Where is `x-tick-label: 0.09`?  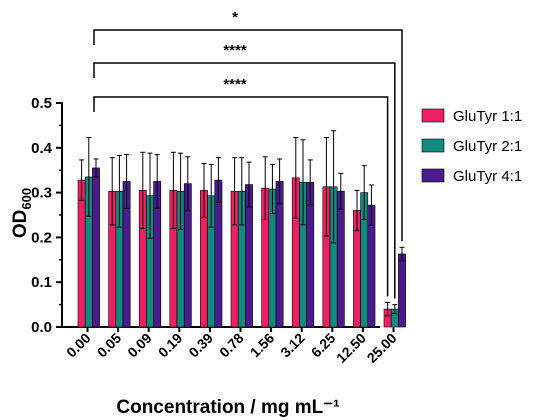
x-tick-label: 0.09 is located at coordinates (139, 345).